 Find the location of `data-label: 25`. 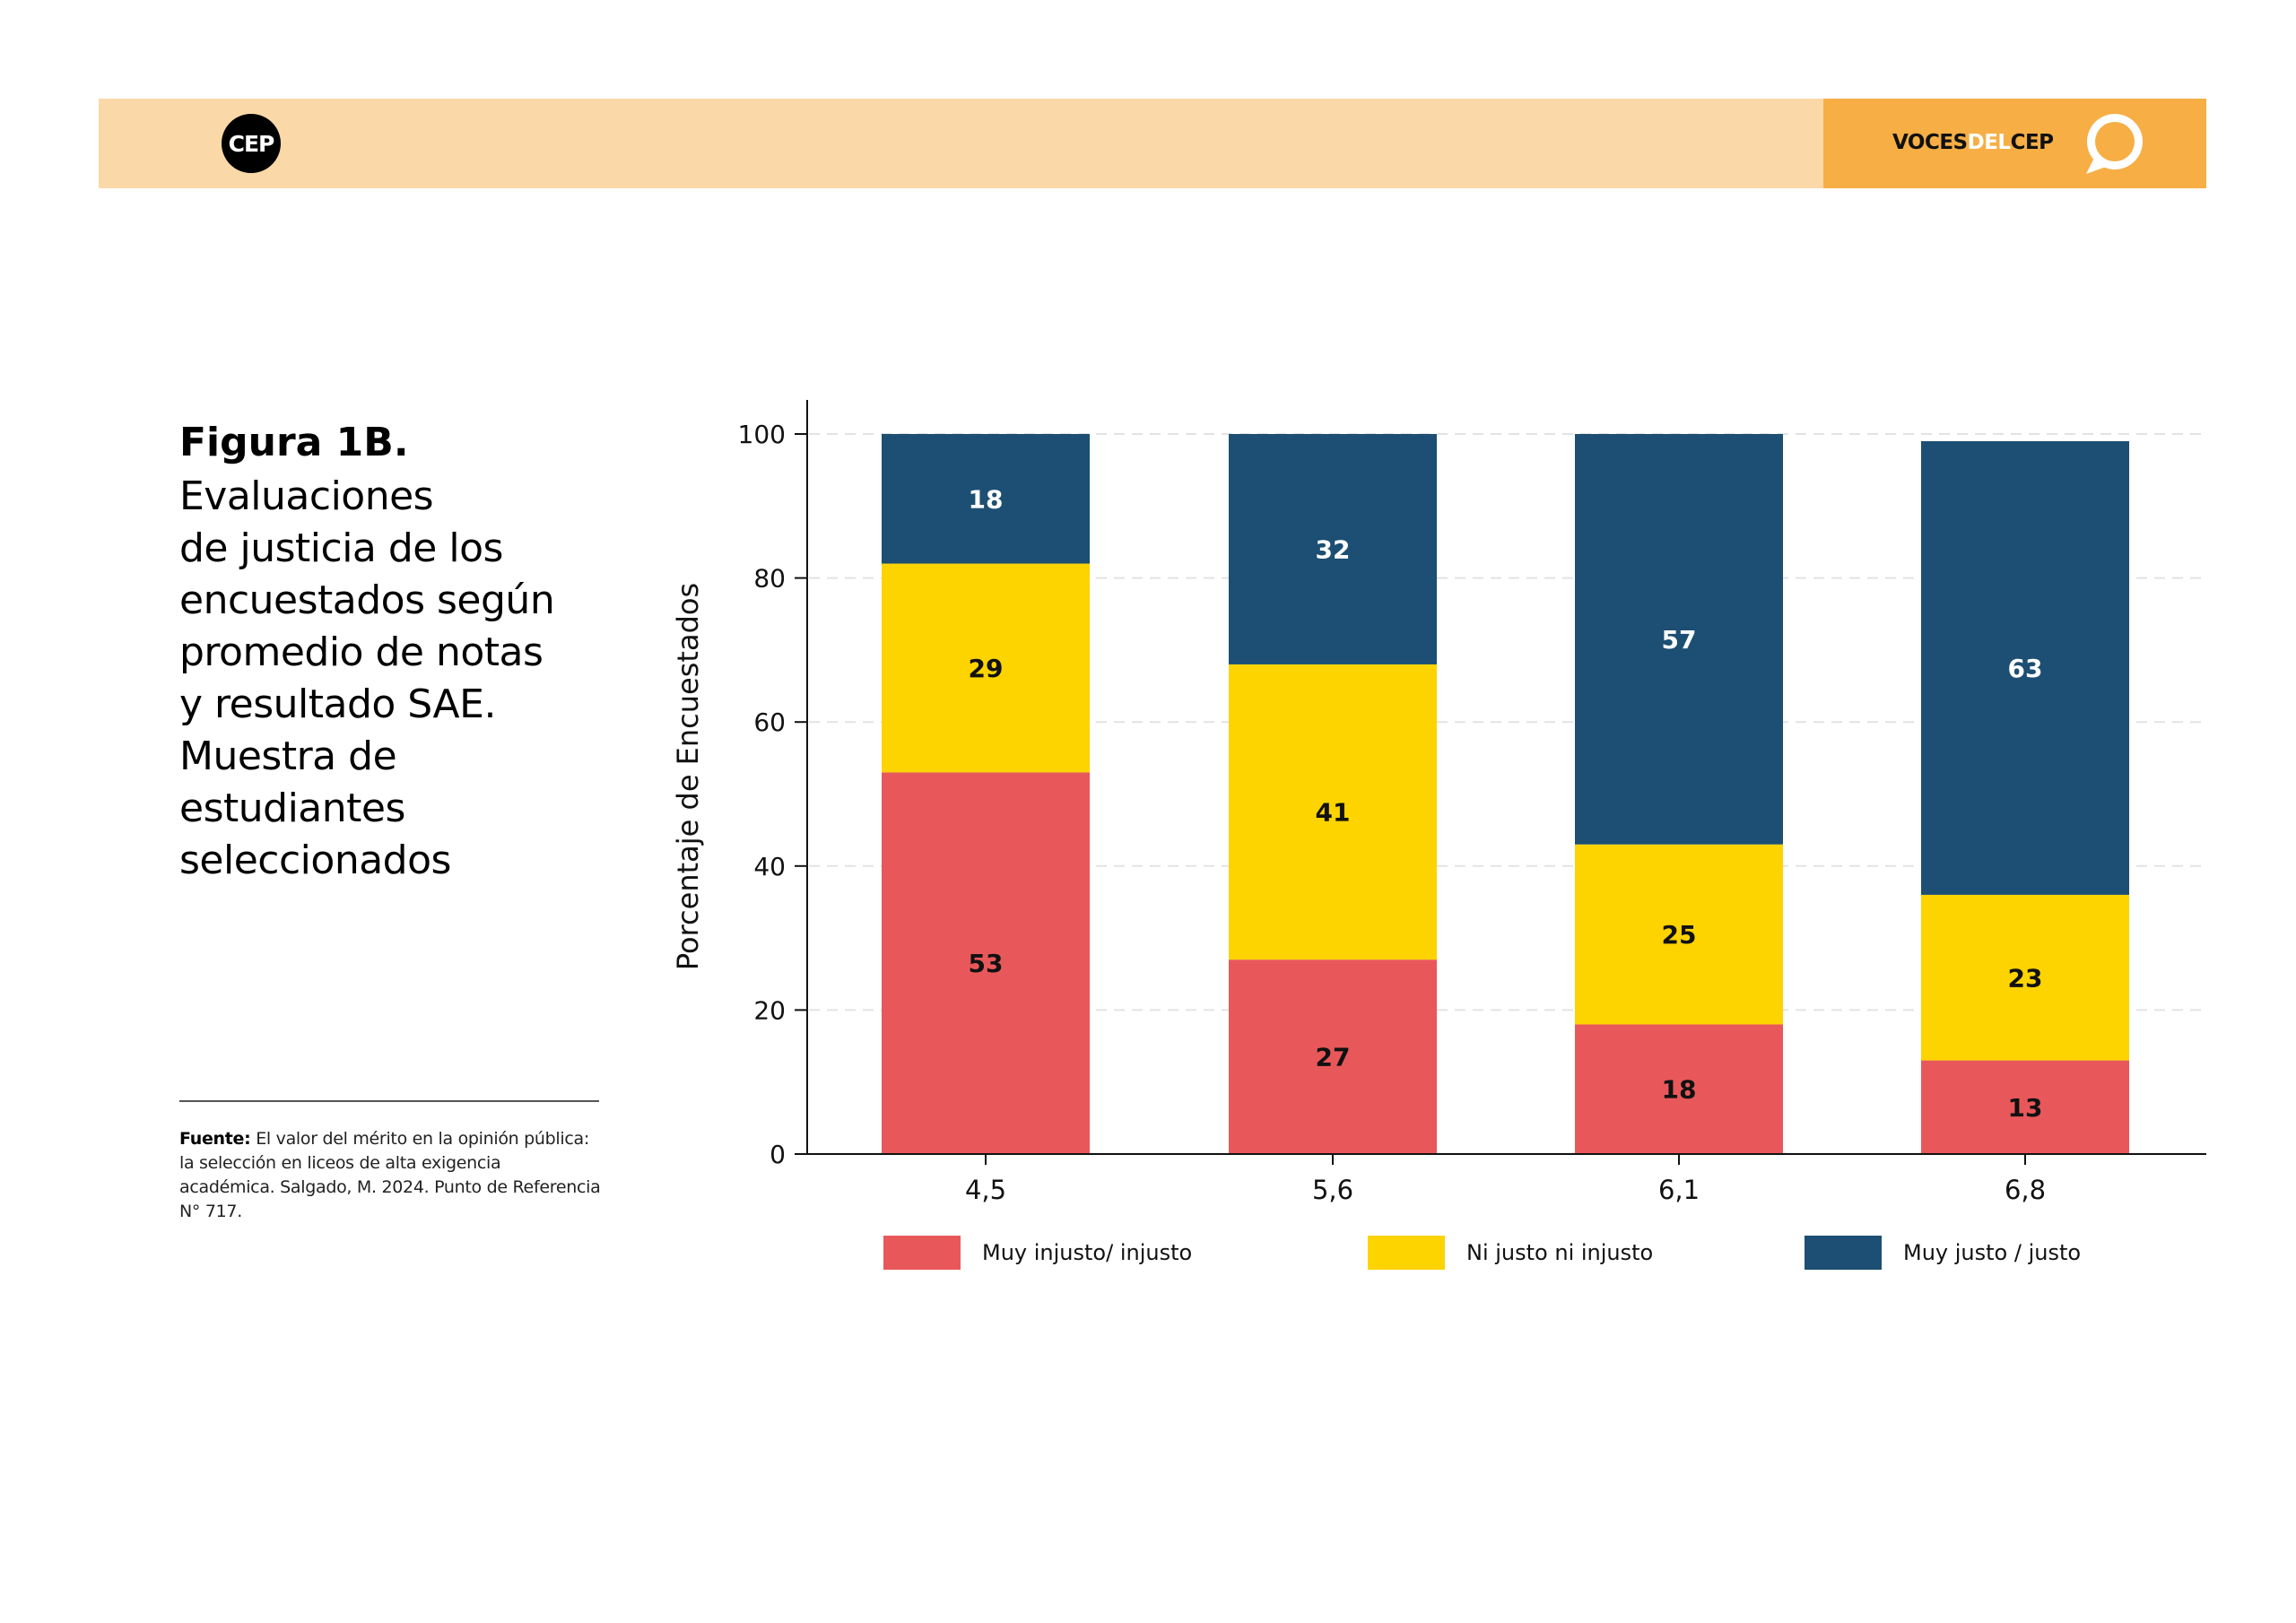

data-label: 25 is located at coordinates (1679, 935).